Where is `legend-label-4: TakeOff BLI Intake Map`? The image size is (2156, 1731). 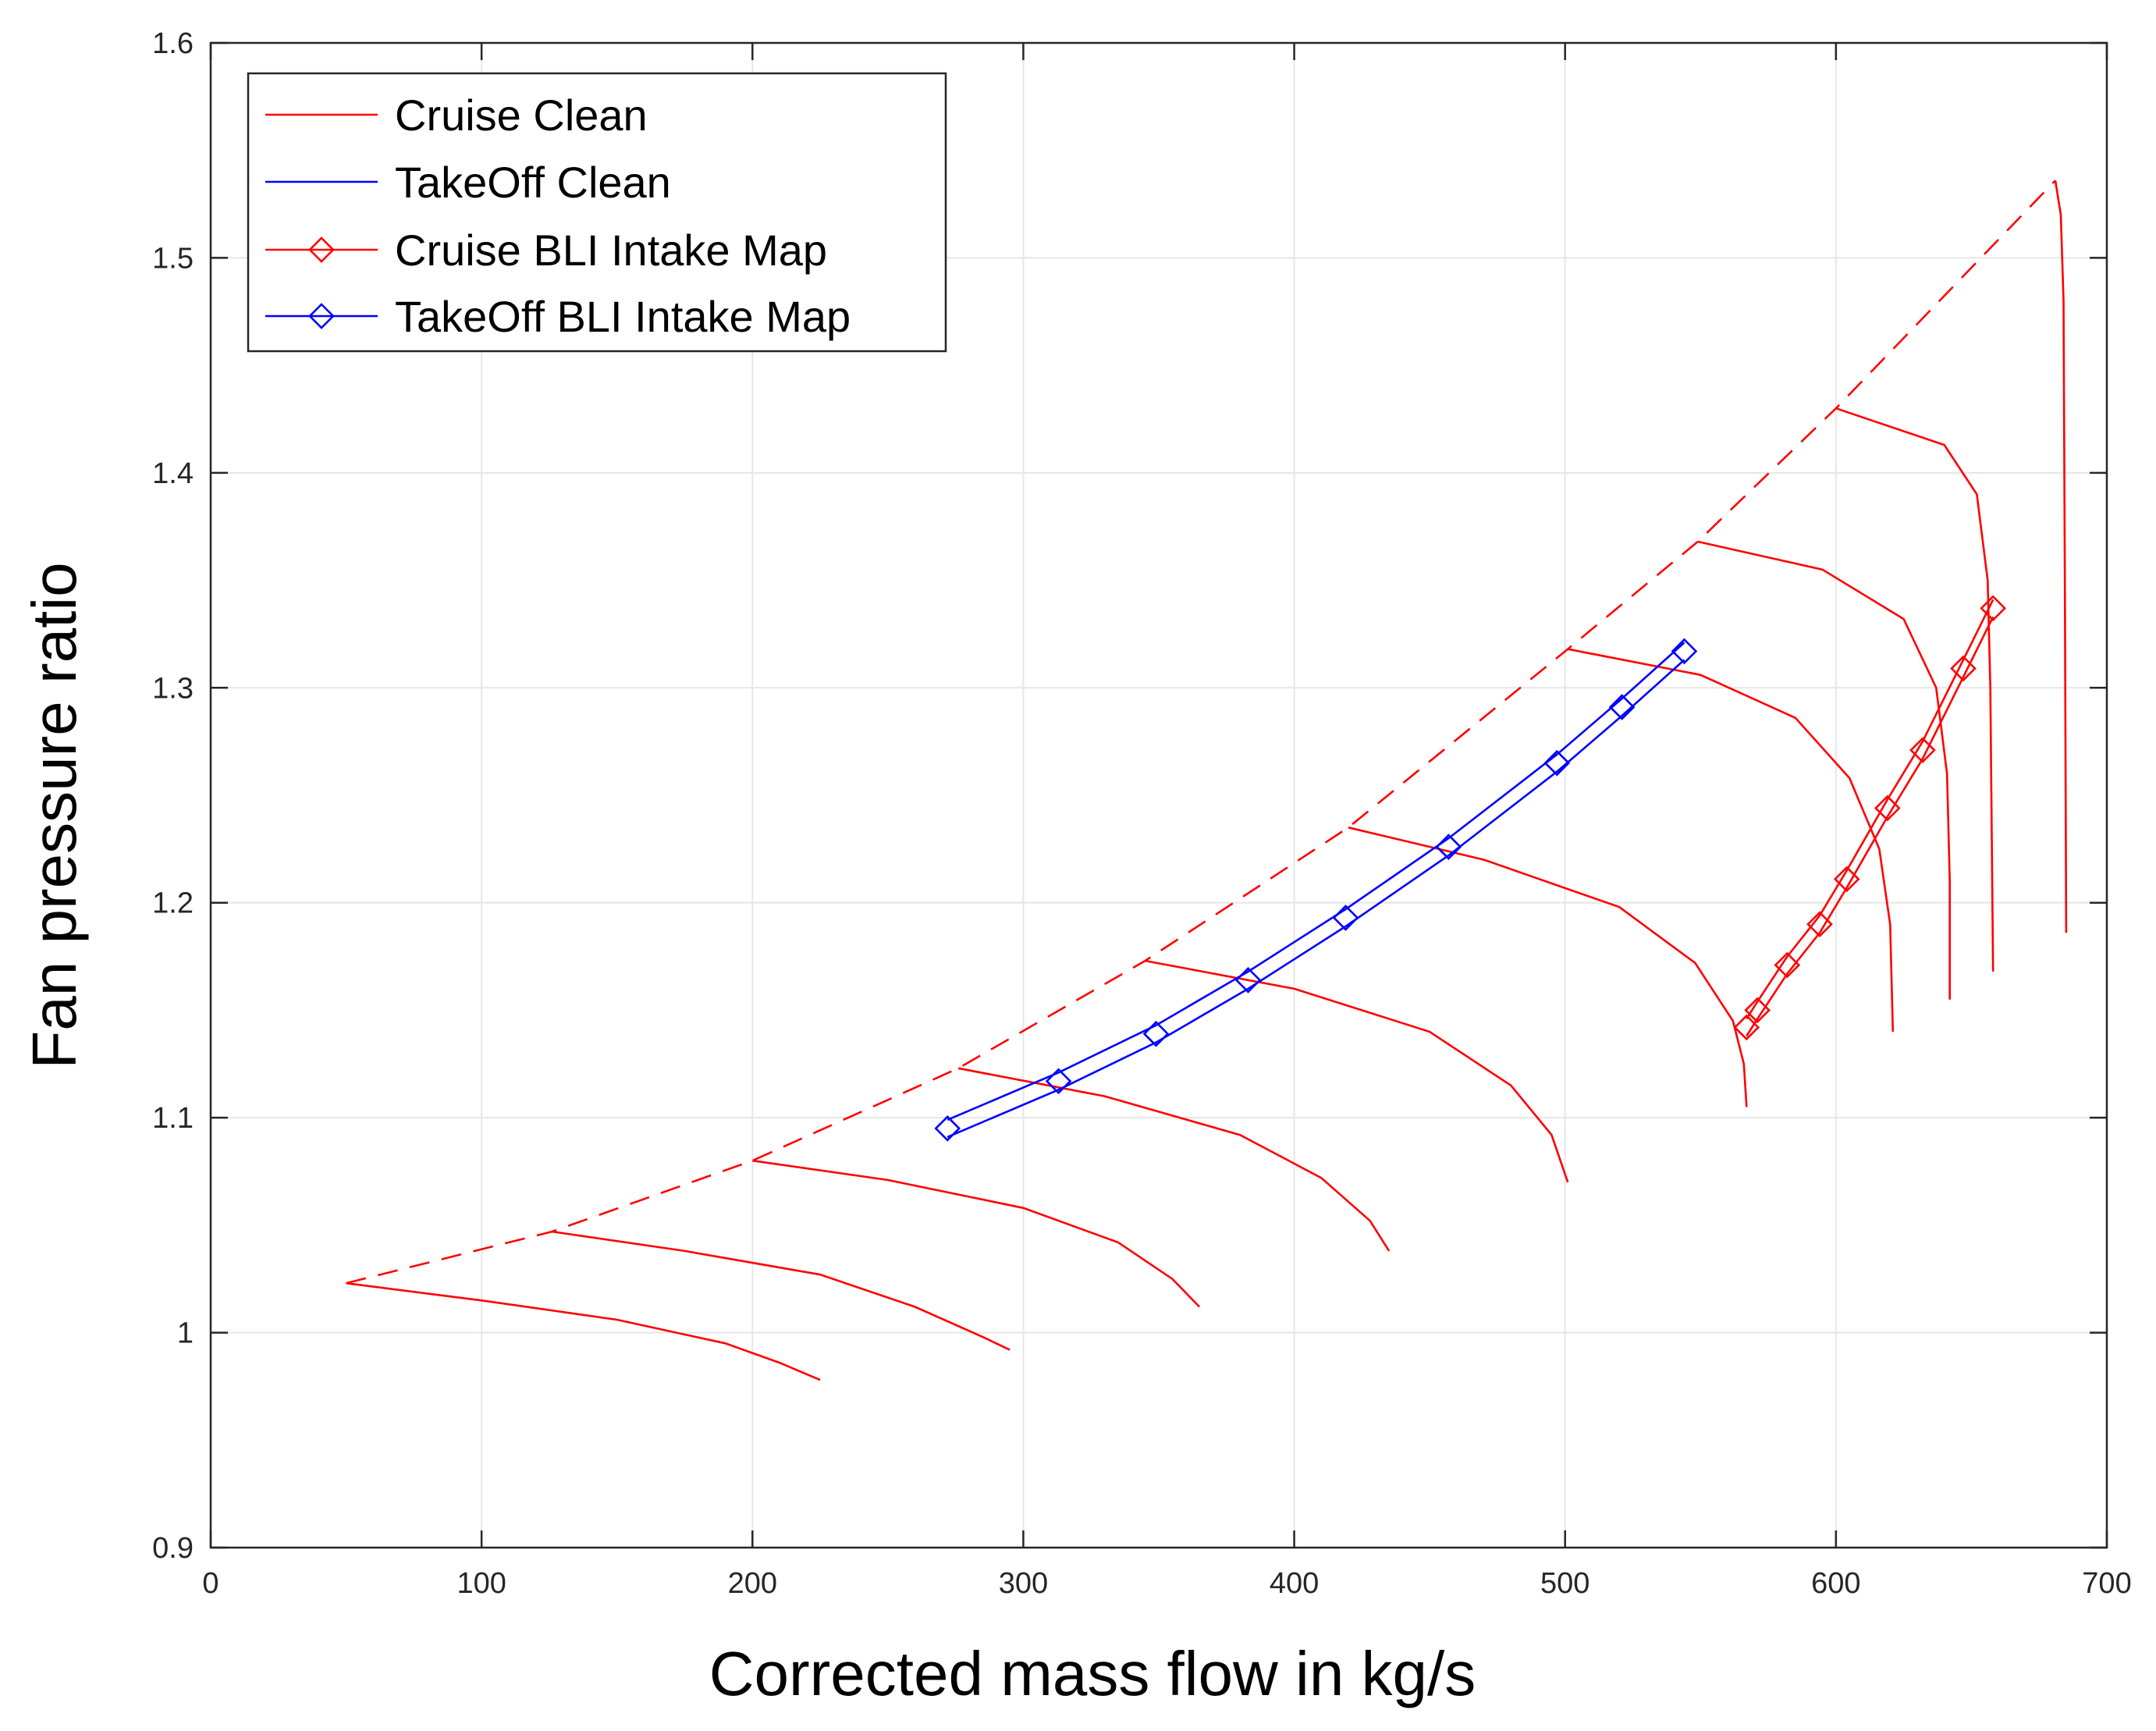
legend-label-4: TakeOff BLI Intake Map is located at coordinates (623, 316).